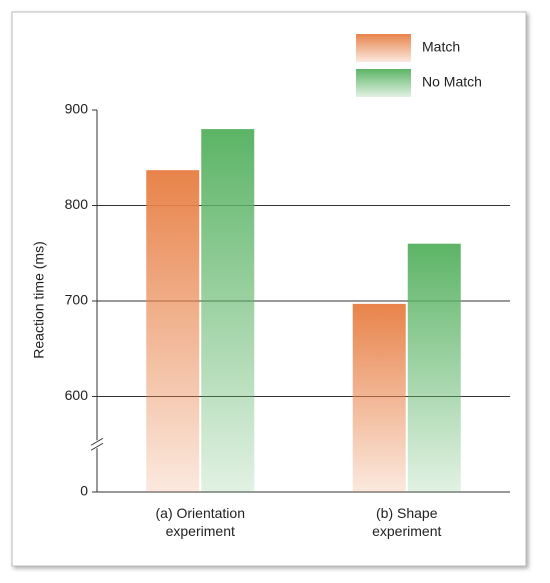 The width and height of the screenshot is (550, 583). I want to click on legend-label: No Match, so click(452, 82).